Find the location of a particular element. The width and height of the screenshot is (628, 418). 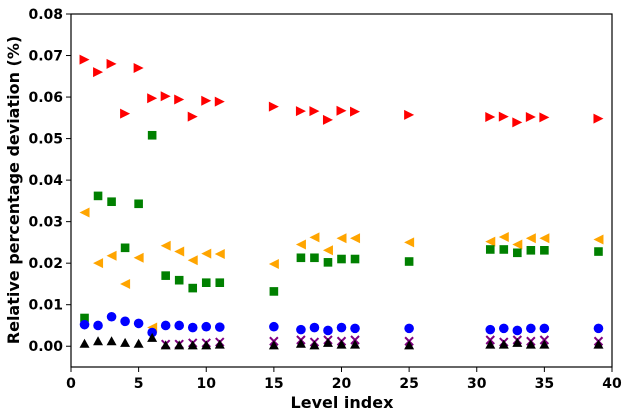

x-tick-label: 30 is located at coordinates (477, 384).